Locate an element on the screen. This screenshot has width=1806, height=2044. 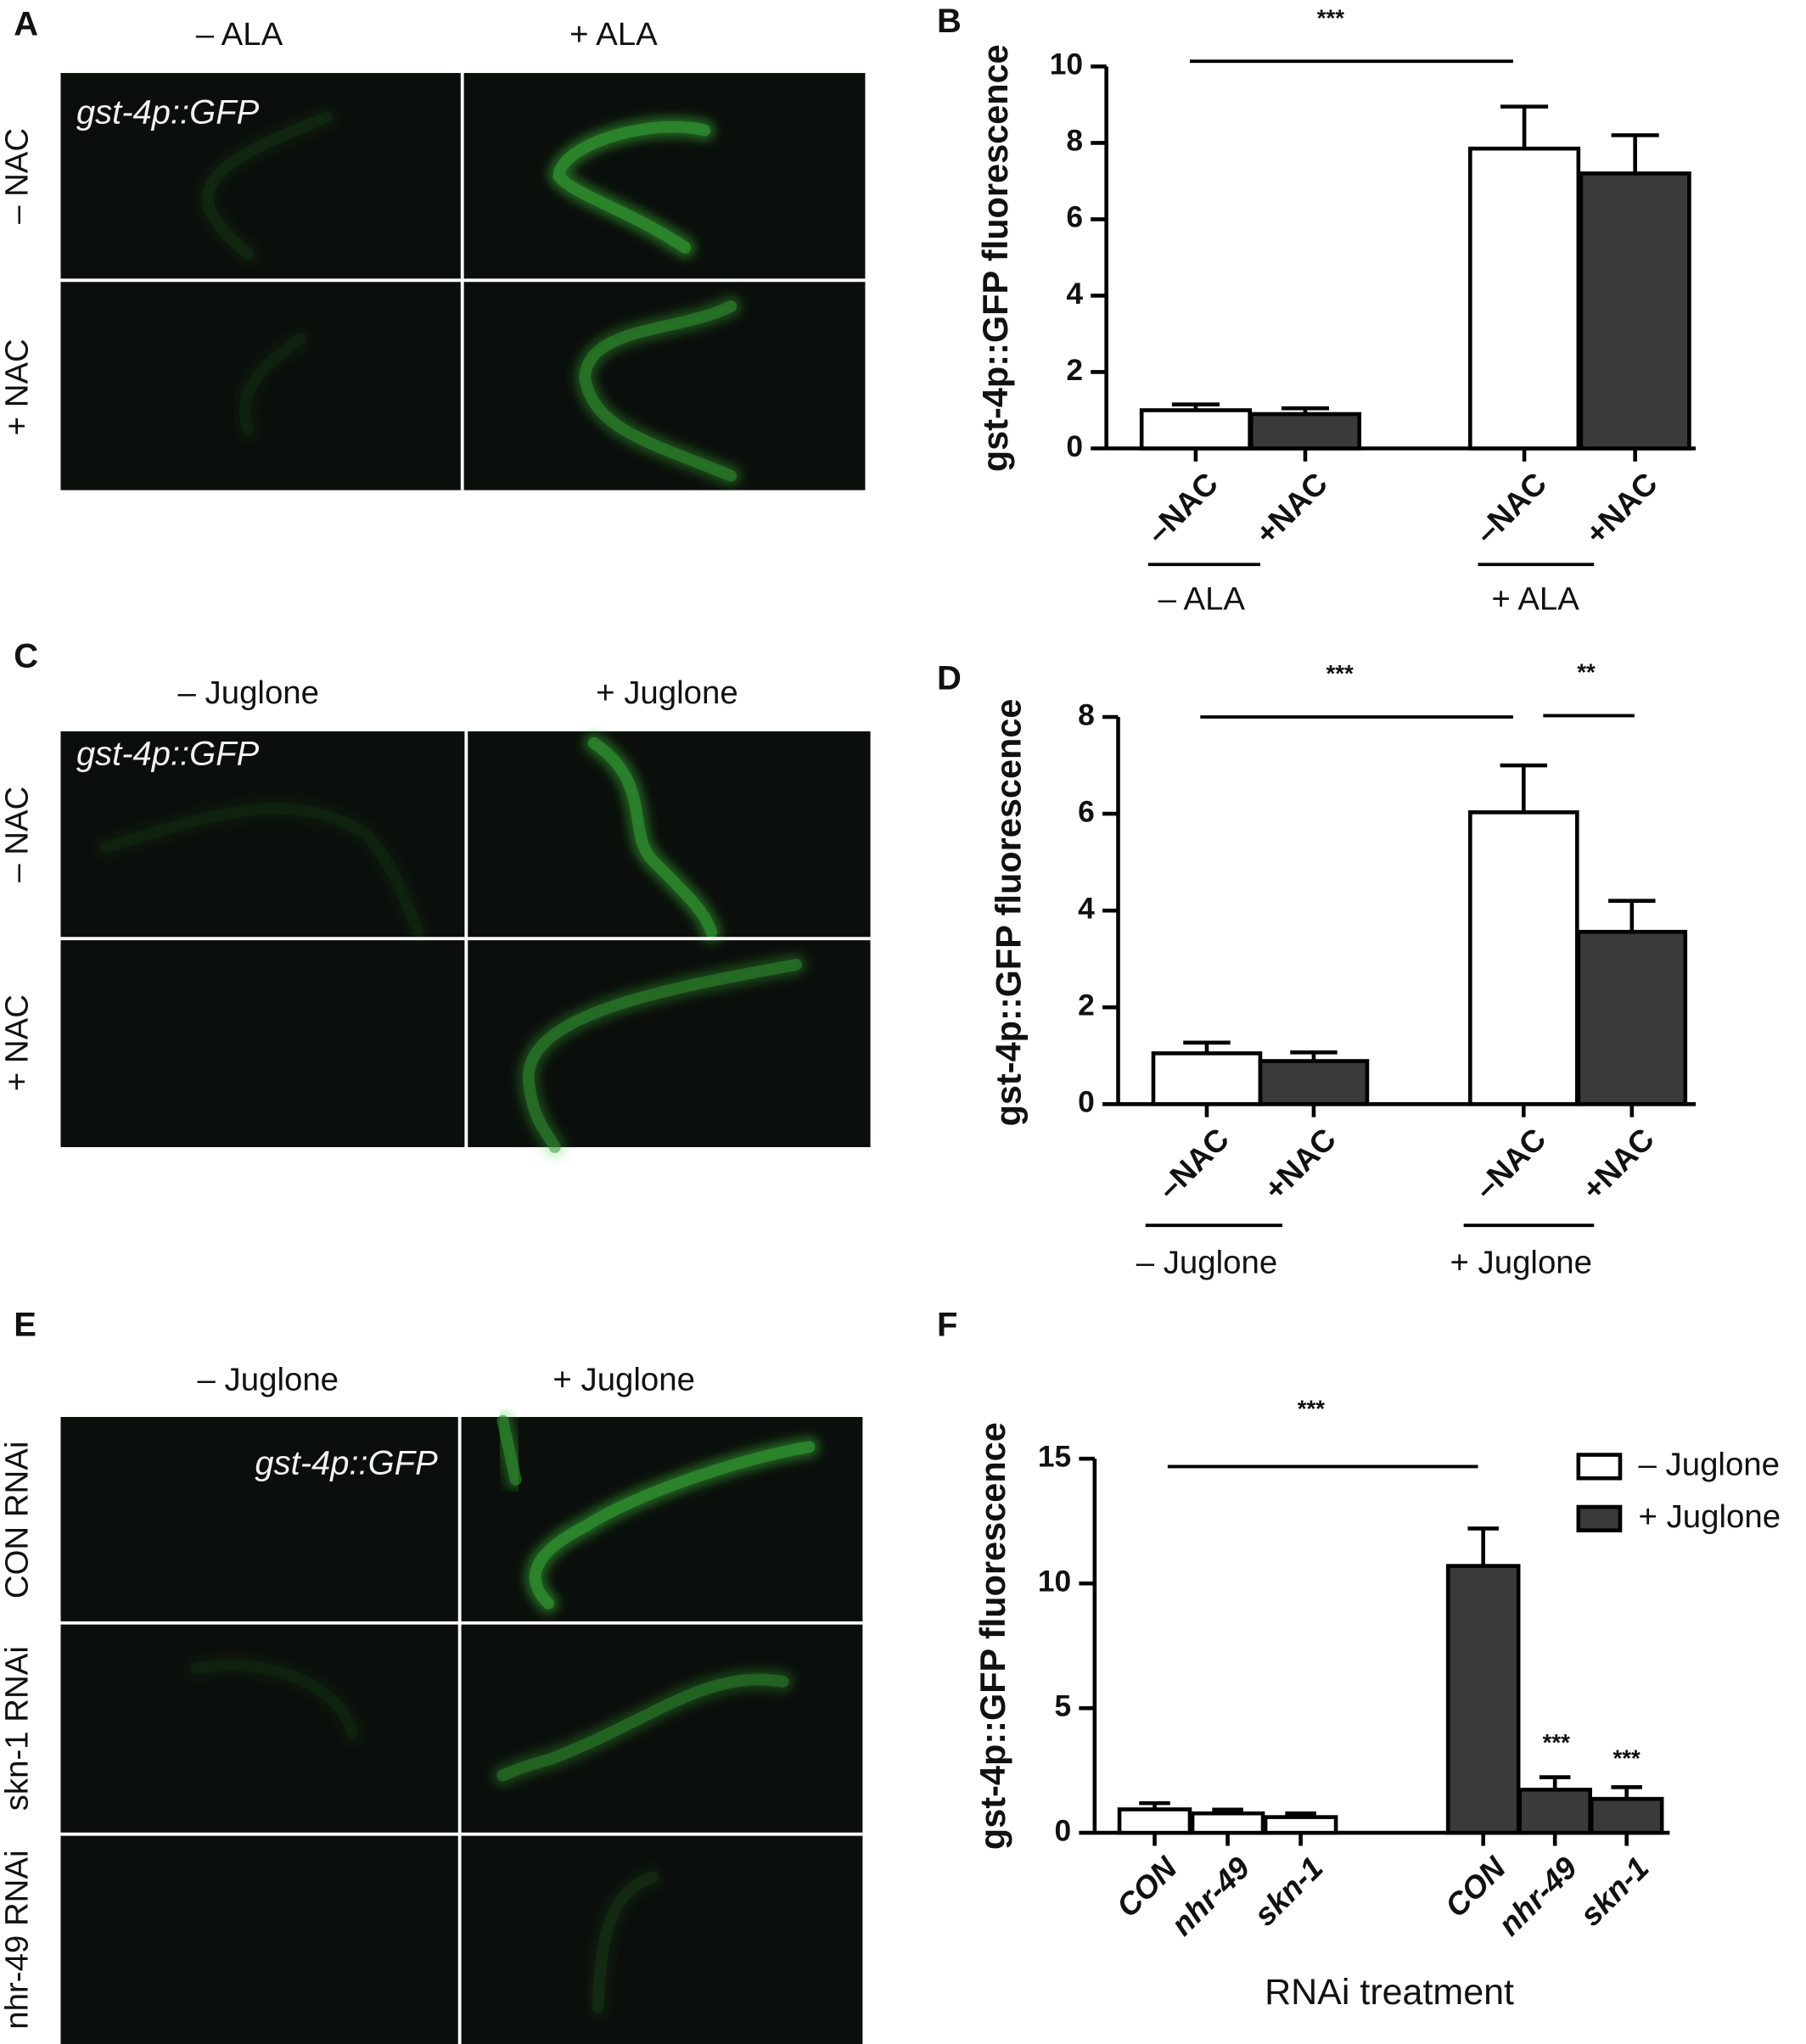
micrograph is located at coordinates (462, 1730).